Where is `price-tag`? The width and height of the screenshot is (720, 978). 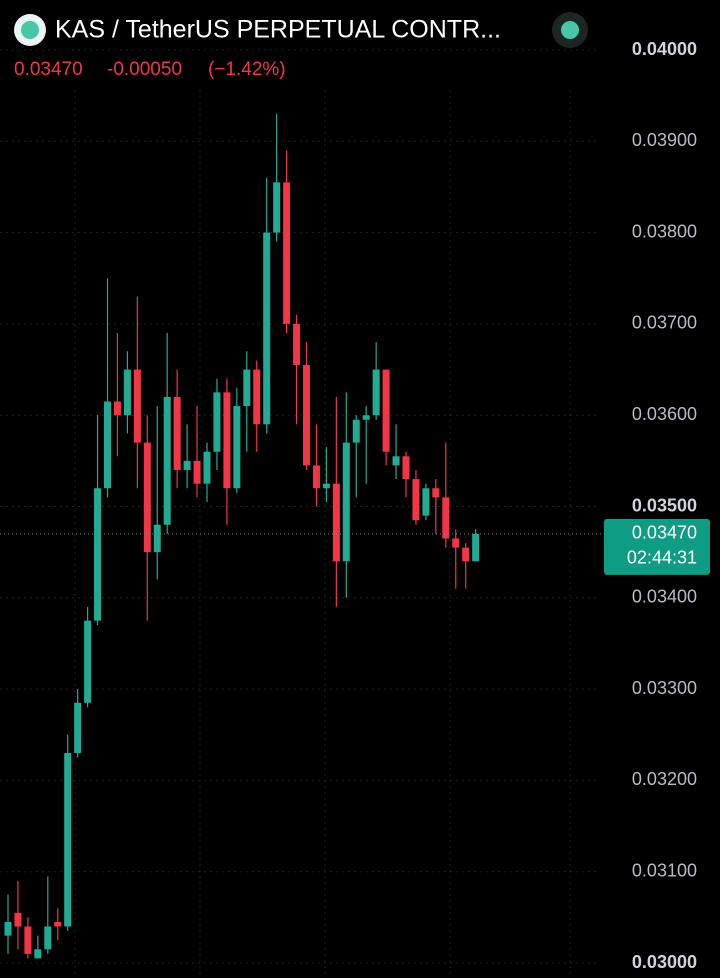 price-tag is located at coordinates (657, 546).